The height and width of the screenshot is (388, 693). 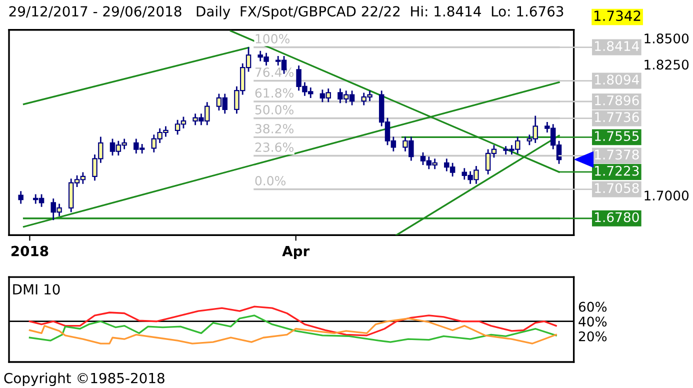 I want to click on x-tick-label: 2018, so click(x=29, y=251).